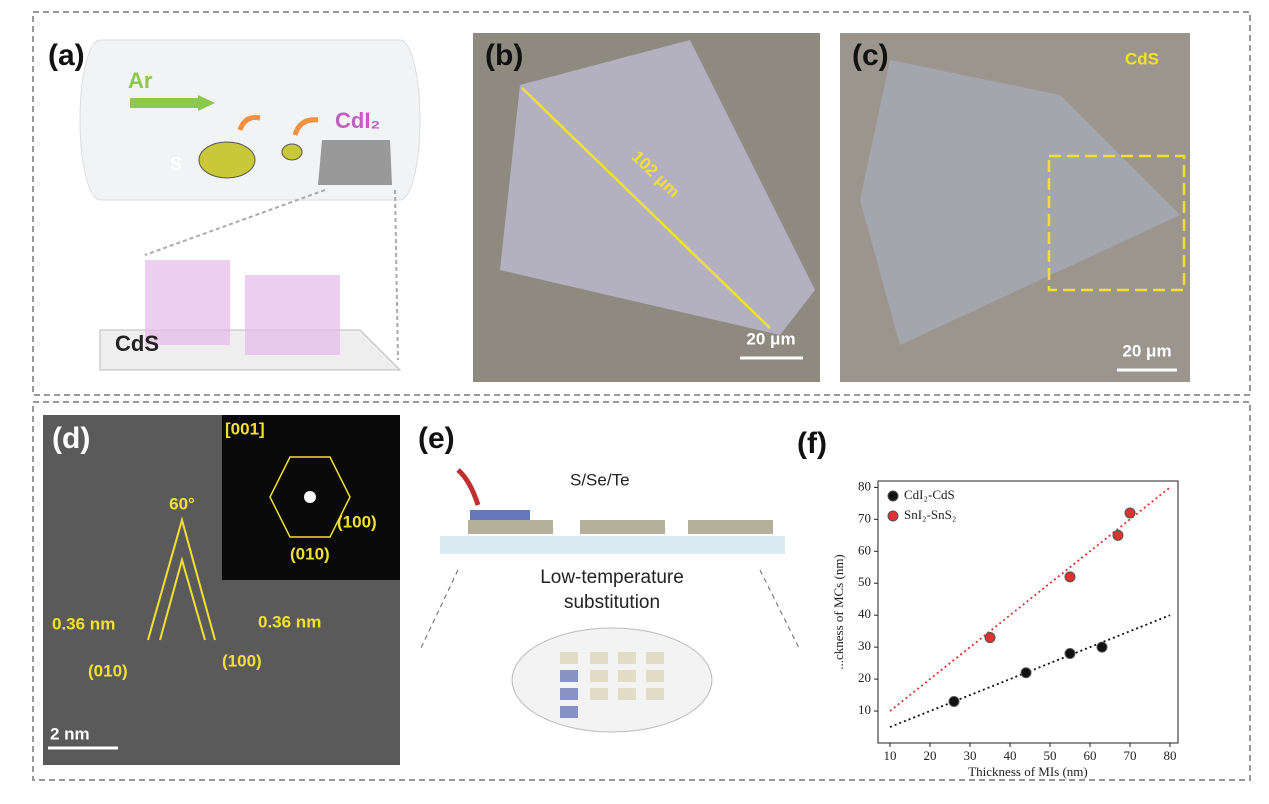  I want to click on label: CdI₂, so click(357, 120).